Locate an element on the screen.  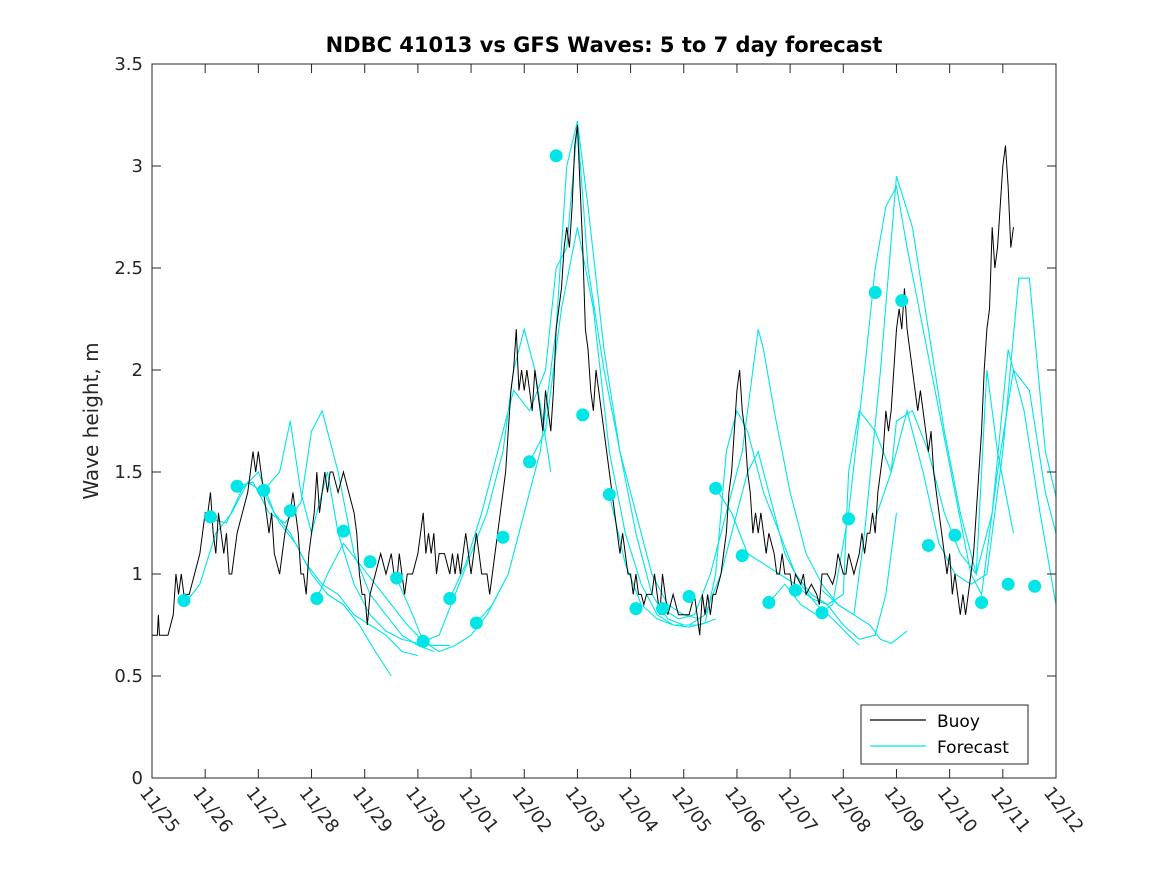
y-tick-label: 0.5 is located at coordinates (128, 676).